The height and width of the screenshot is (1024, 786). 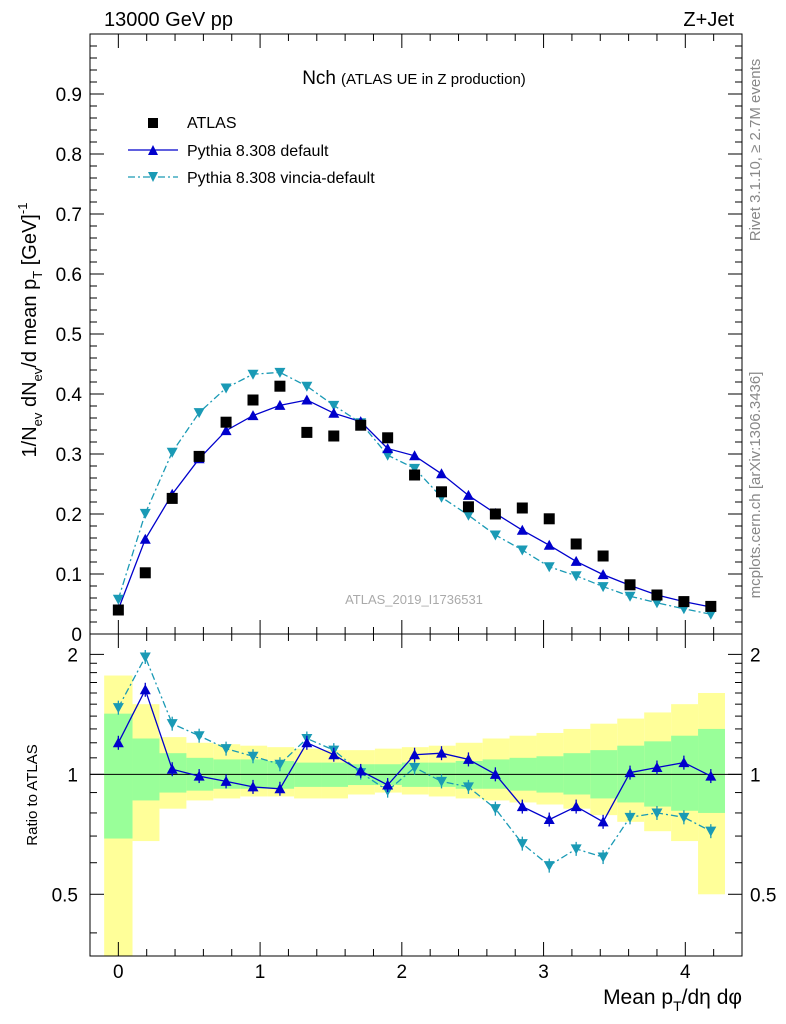 What do you see at coordinates (69, 275) in the screenshot?
I see `main-y-tick-label: 0.6` at bounding box center [69, 275].